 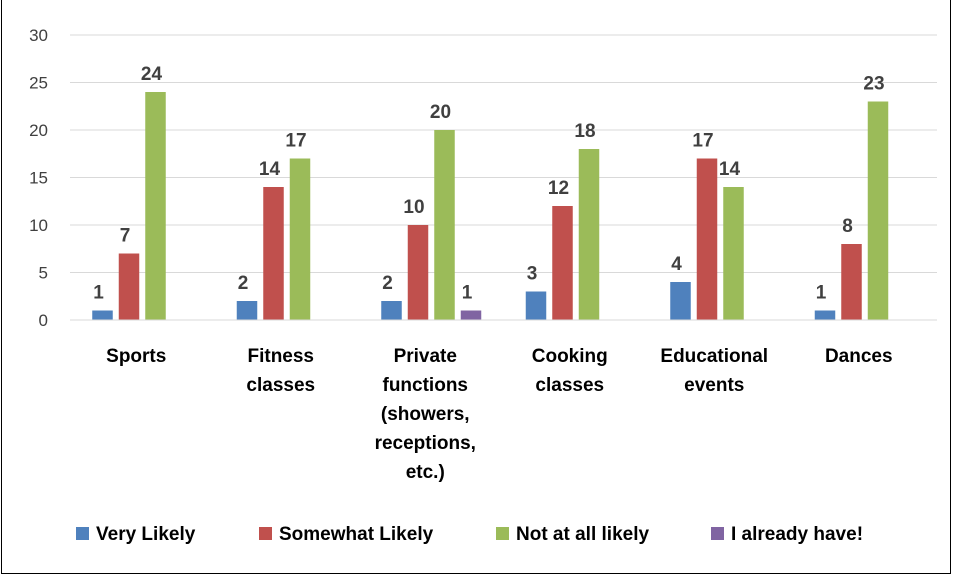 I want to click on category-label: Cooking classes, so click(x=570, y=371).